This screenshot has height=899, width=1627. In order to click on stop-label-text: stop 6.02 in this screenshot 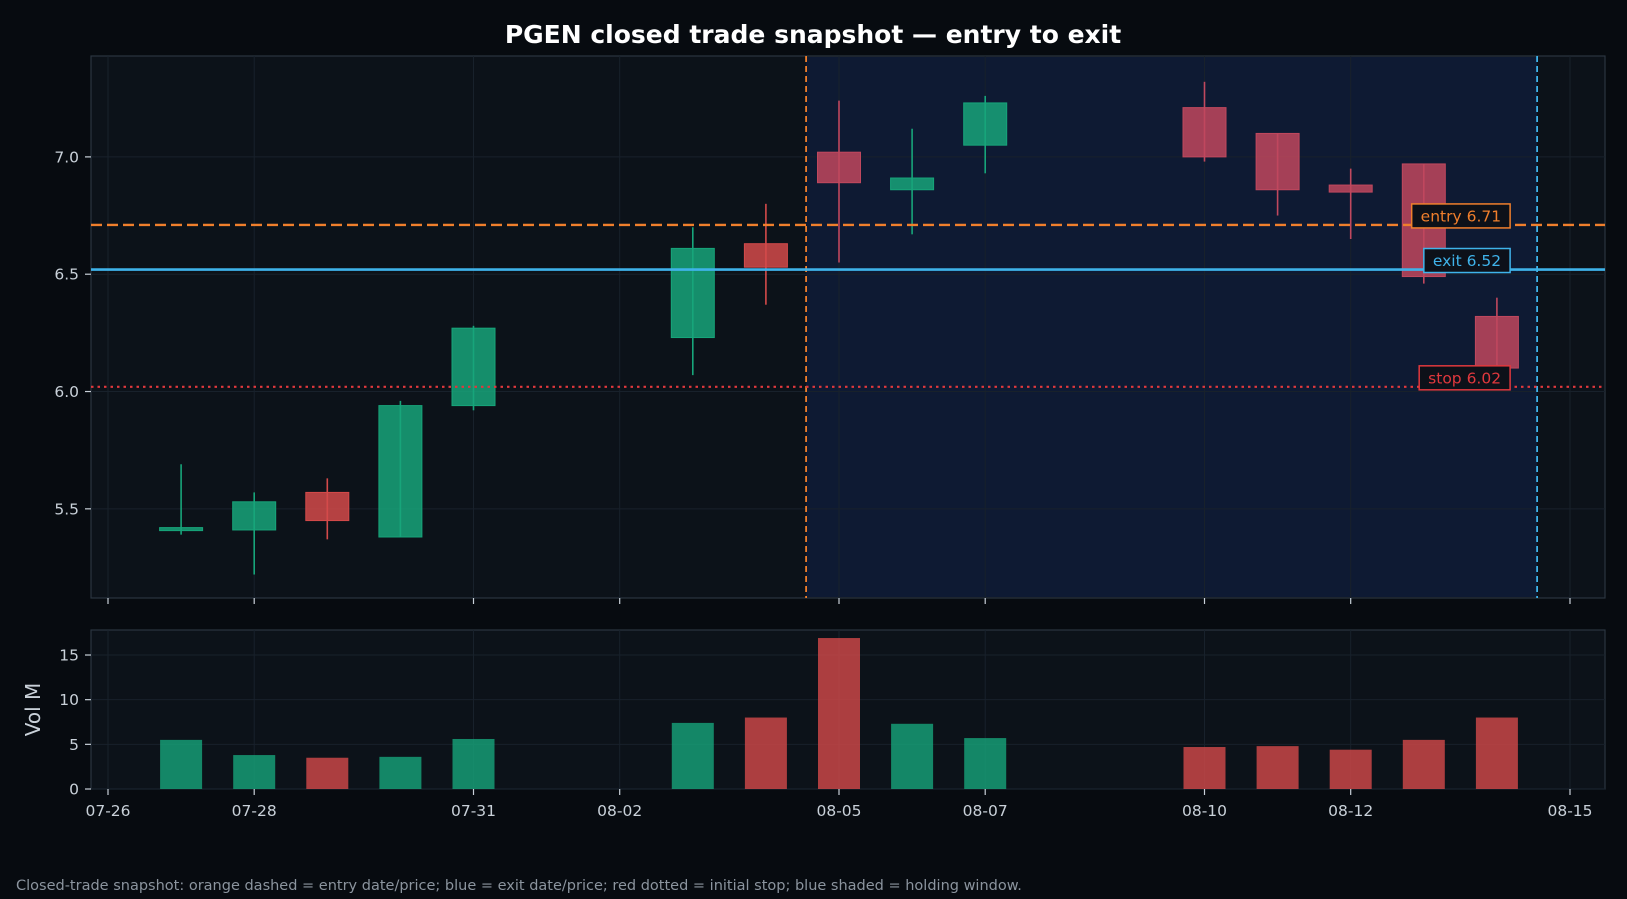, I will do `click(1464, 378)`.